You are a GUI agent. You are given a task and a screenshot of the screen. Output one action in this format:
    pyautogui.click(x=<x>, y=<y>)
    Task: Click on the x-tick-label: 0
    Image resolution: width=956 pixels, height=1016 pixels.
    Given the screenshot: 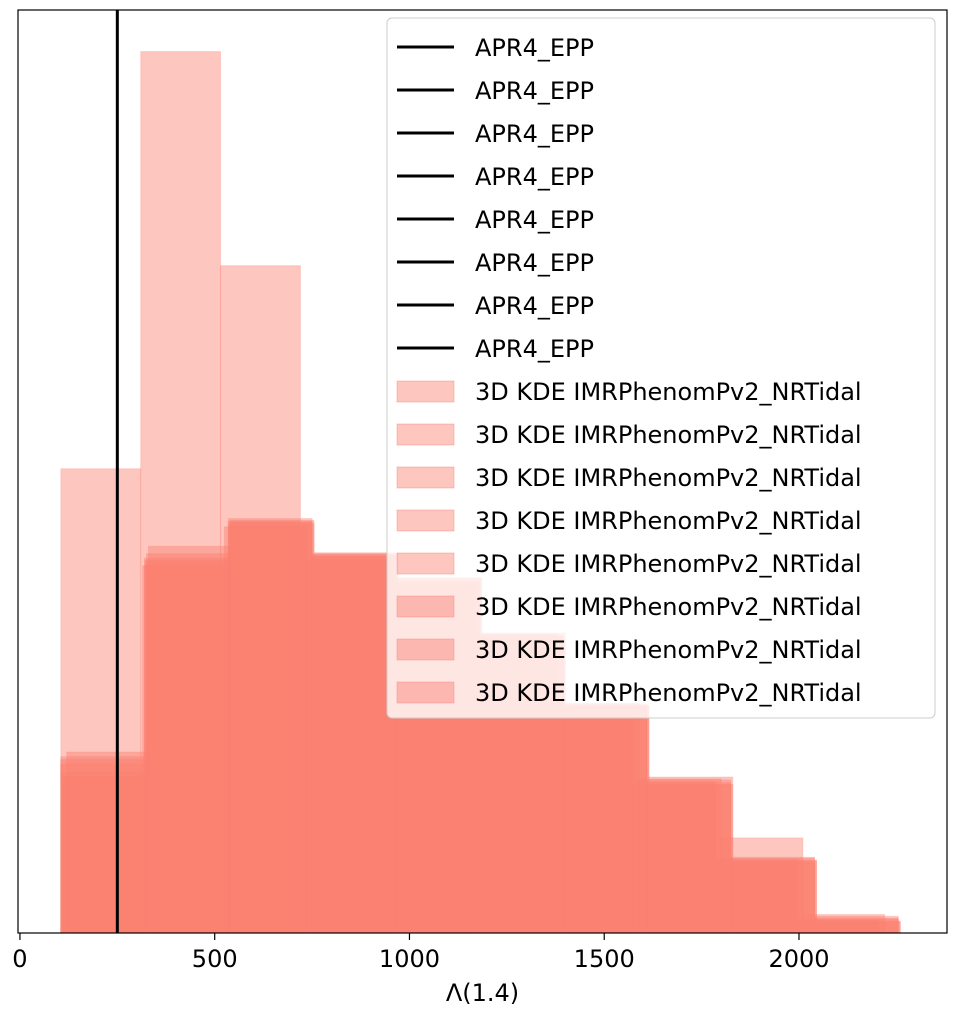 What is the action you would take?
    pyautogui.click(x=19, y=959)
    